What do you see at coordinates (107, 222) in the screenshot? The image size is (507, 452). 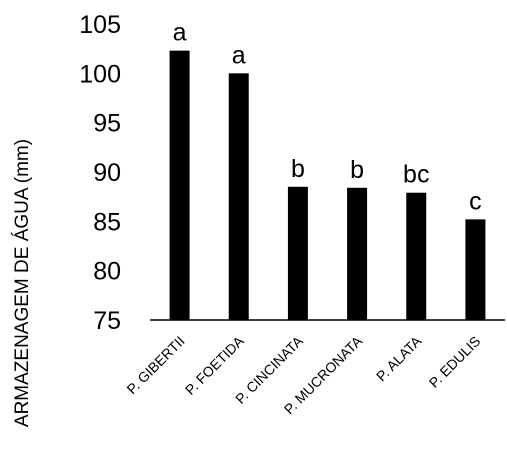 I see `y-tick-label: 85` at bounding box center [107, 222].